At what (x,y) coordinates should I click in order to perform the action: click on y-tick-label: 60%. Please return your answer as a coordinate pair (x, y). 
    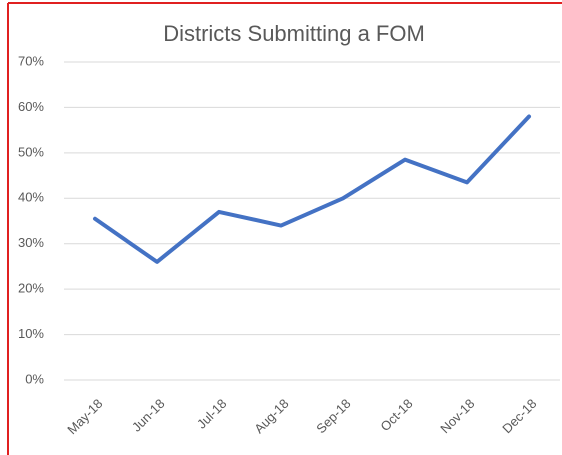
    Looking at the image, I should click on (31, 106).